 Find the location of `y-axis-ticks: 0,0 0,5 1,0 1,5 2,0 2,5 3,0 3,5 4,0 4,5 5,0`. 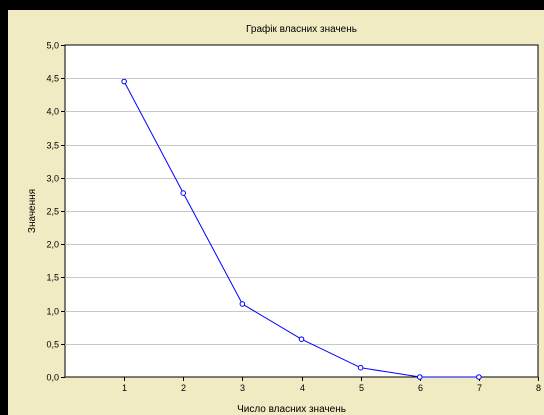

y-axis-ticks: 0,0 0,5 1,0 1,5 2,0 2,5 3,0 3,5 4,0 4,5 5,0 is located at coordinates (55, 212).